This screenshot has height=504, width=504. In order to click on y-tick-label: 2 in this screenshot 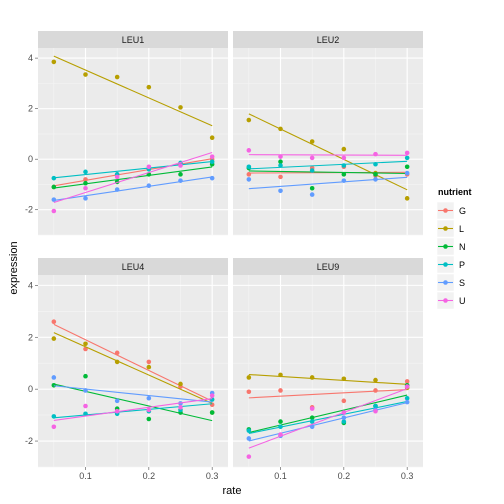, I will do `click(30, 109)`.